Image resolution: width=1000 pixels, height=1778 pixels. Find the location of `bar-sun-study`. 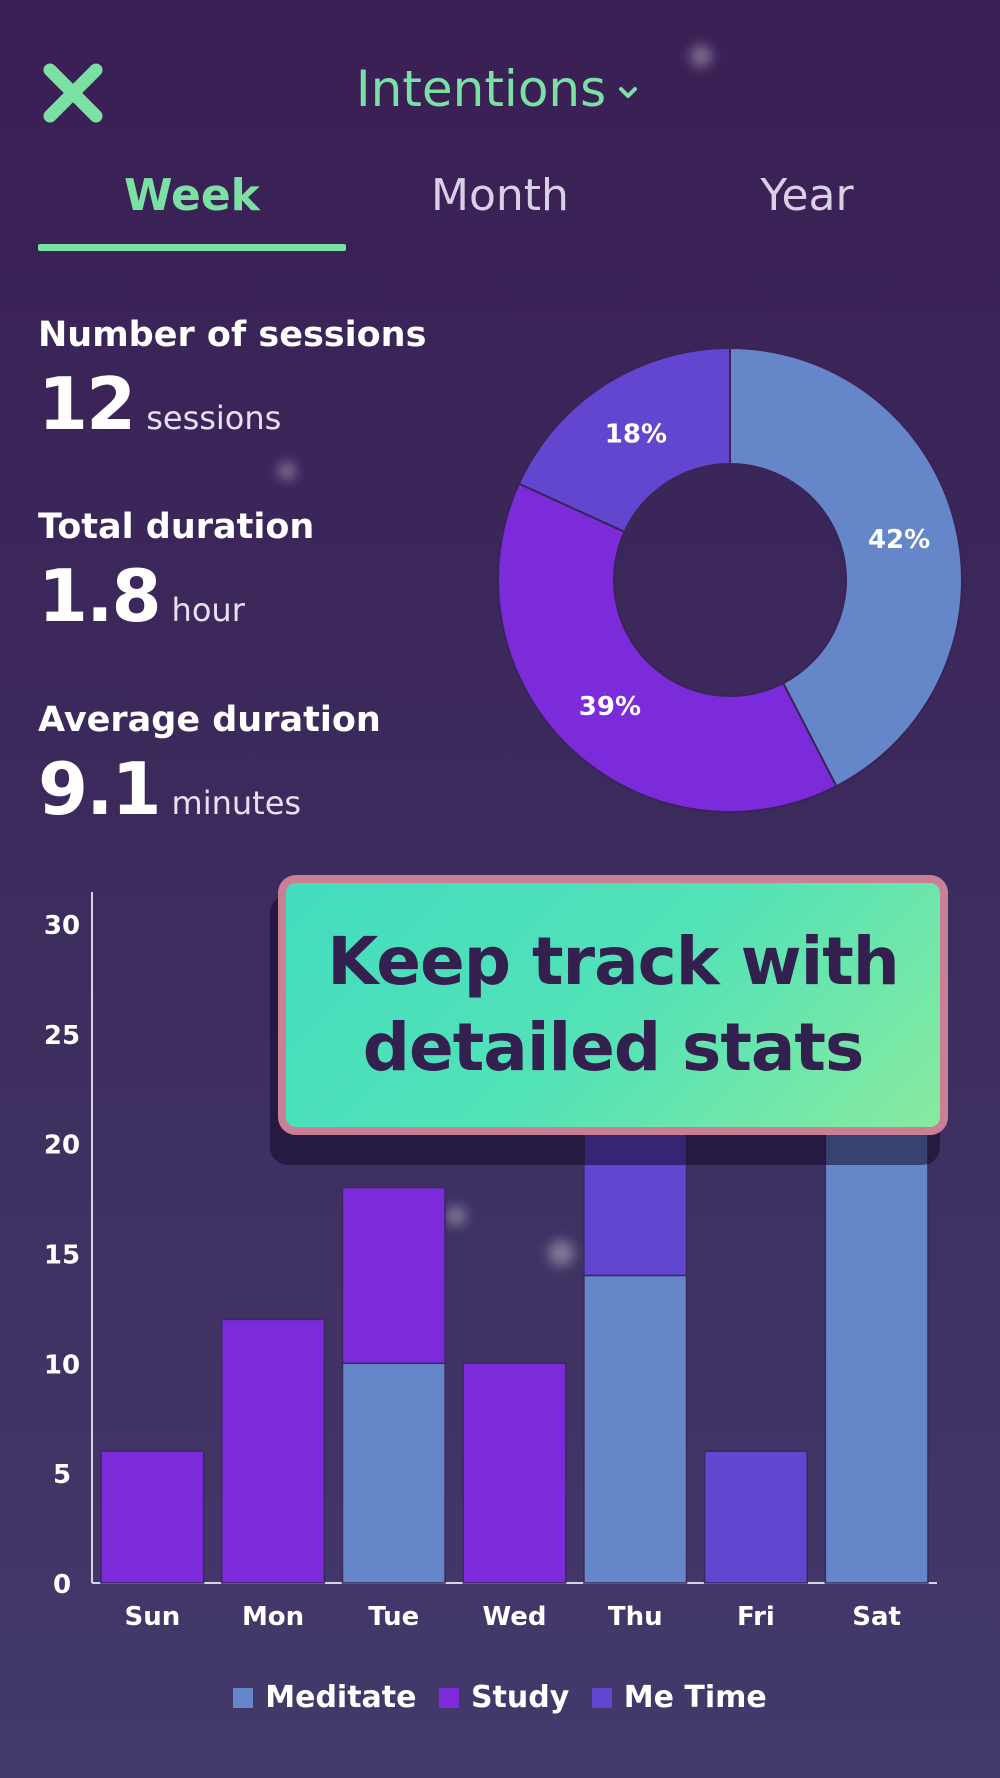

bar-sun-study is located at coordinates (152, 1517).